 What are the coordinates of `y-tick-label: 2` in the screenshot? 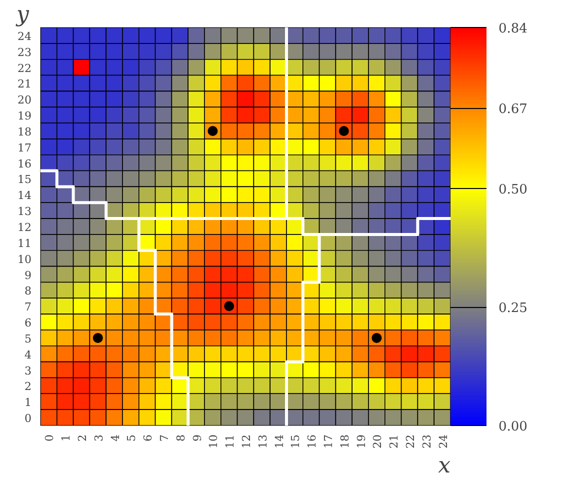 It's located at (28, 387).